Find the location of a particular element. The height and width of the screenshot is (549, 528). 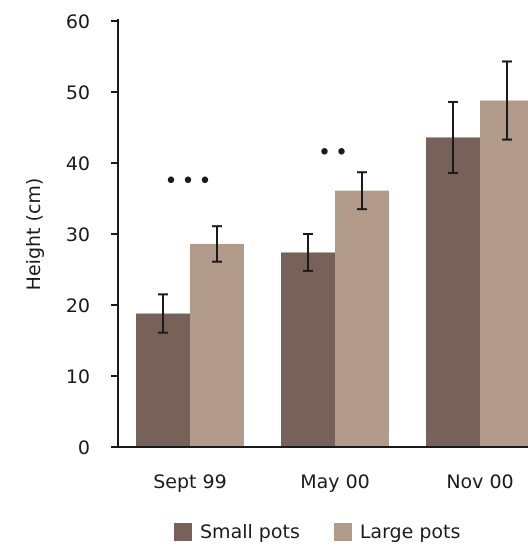

legend-item-large-pots: Large pots is located at coordinates (397, 532).